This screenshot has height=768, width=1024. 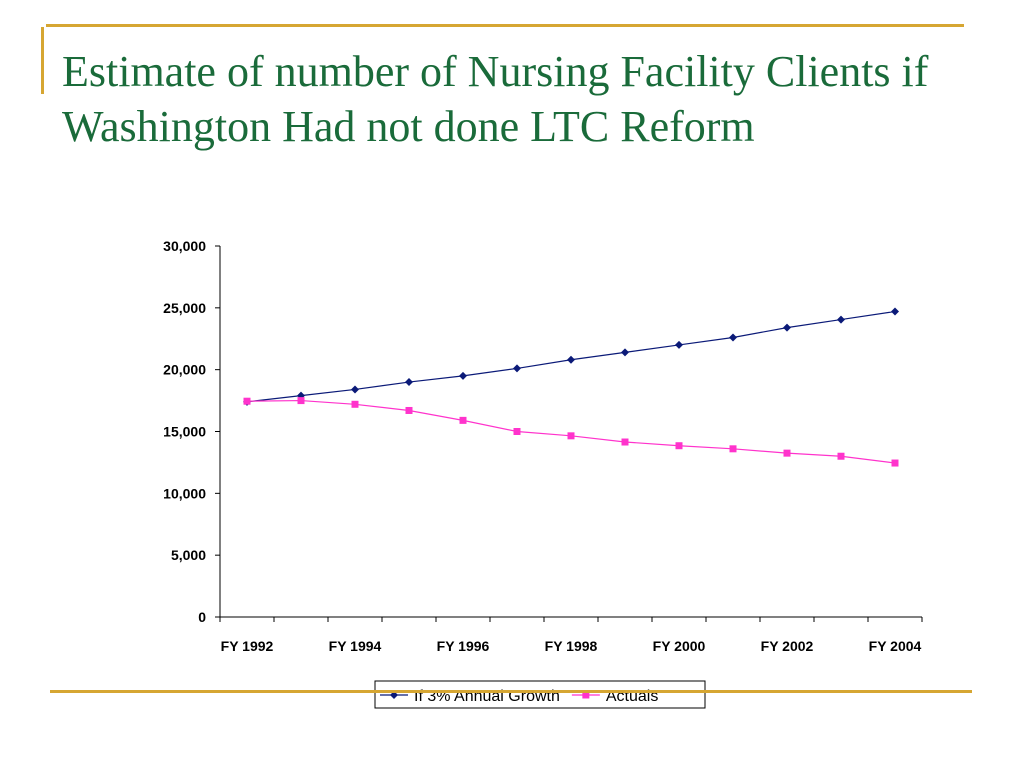 I want to click on chart-series, so click(x=571, y=387).